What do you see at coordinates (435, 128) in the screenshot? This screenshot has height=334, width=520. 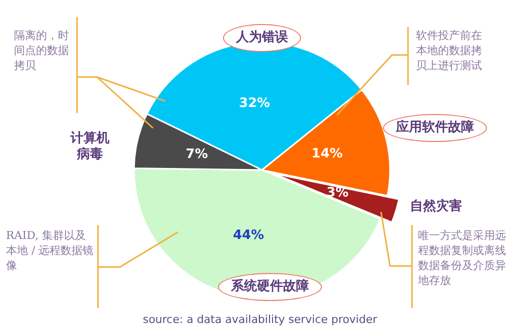 I see `slice-label: 应用软件故障` at bounding box center [435, 128].